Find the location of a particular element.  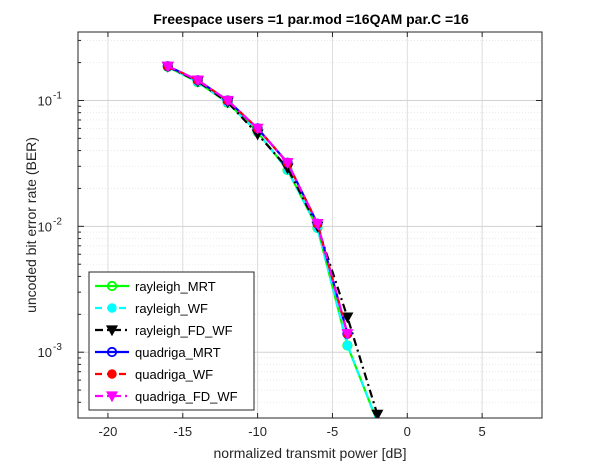

y-tick-exponent: -1 is located at coordinates (57, 95).